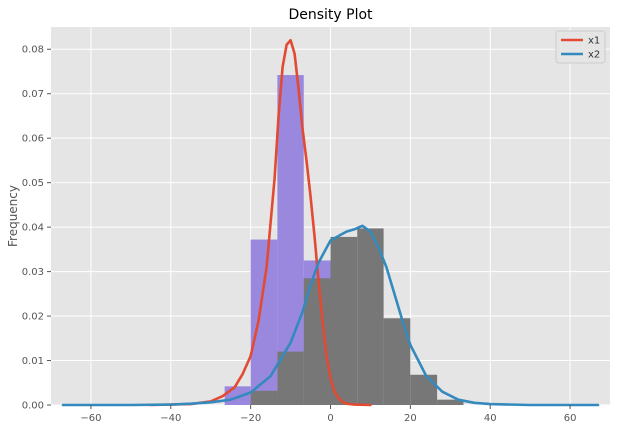 The width and height of the screenshot is (618, 428). I want to click on y-tick-label: 0.03, so click(33, 272).